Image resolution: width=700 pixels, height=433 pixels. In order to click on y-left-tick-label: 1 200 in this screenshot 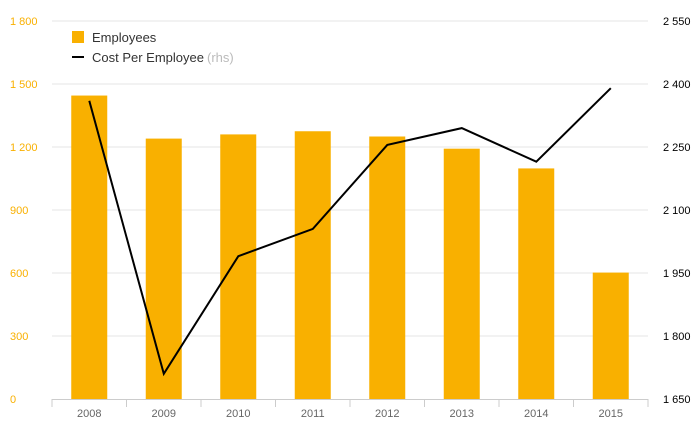, I will do `click(24, 148)`.